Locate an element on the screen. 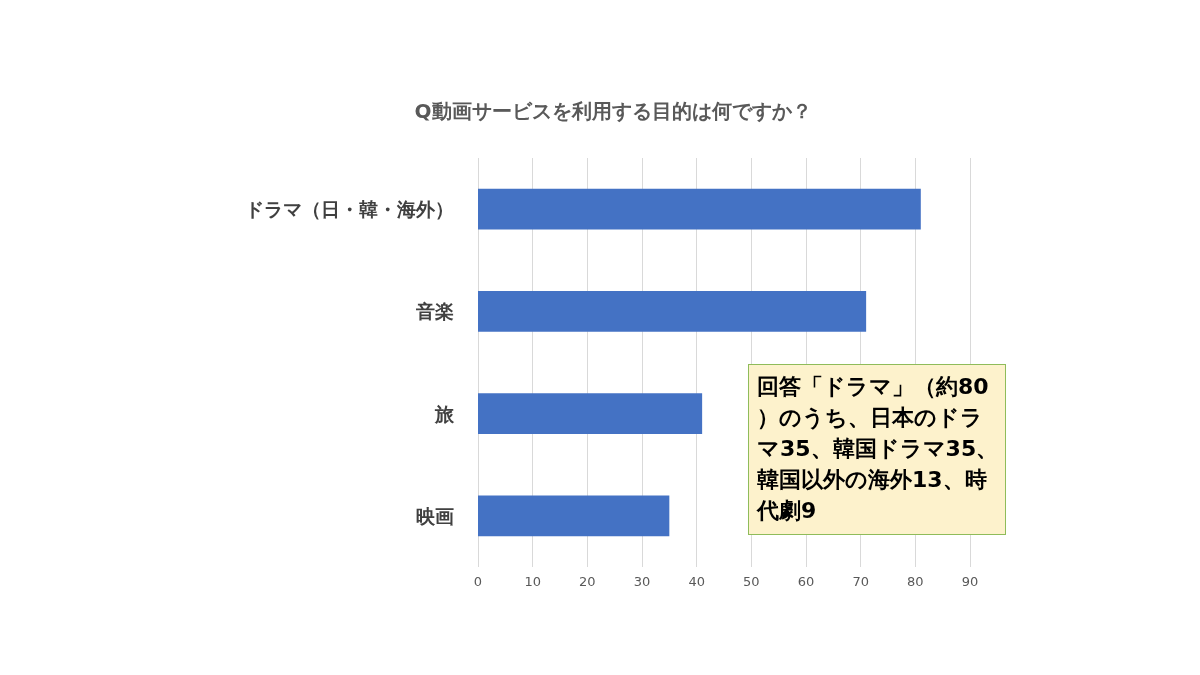  x-tick-label: 50 is located at coordinates (751, 581).